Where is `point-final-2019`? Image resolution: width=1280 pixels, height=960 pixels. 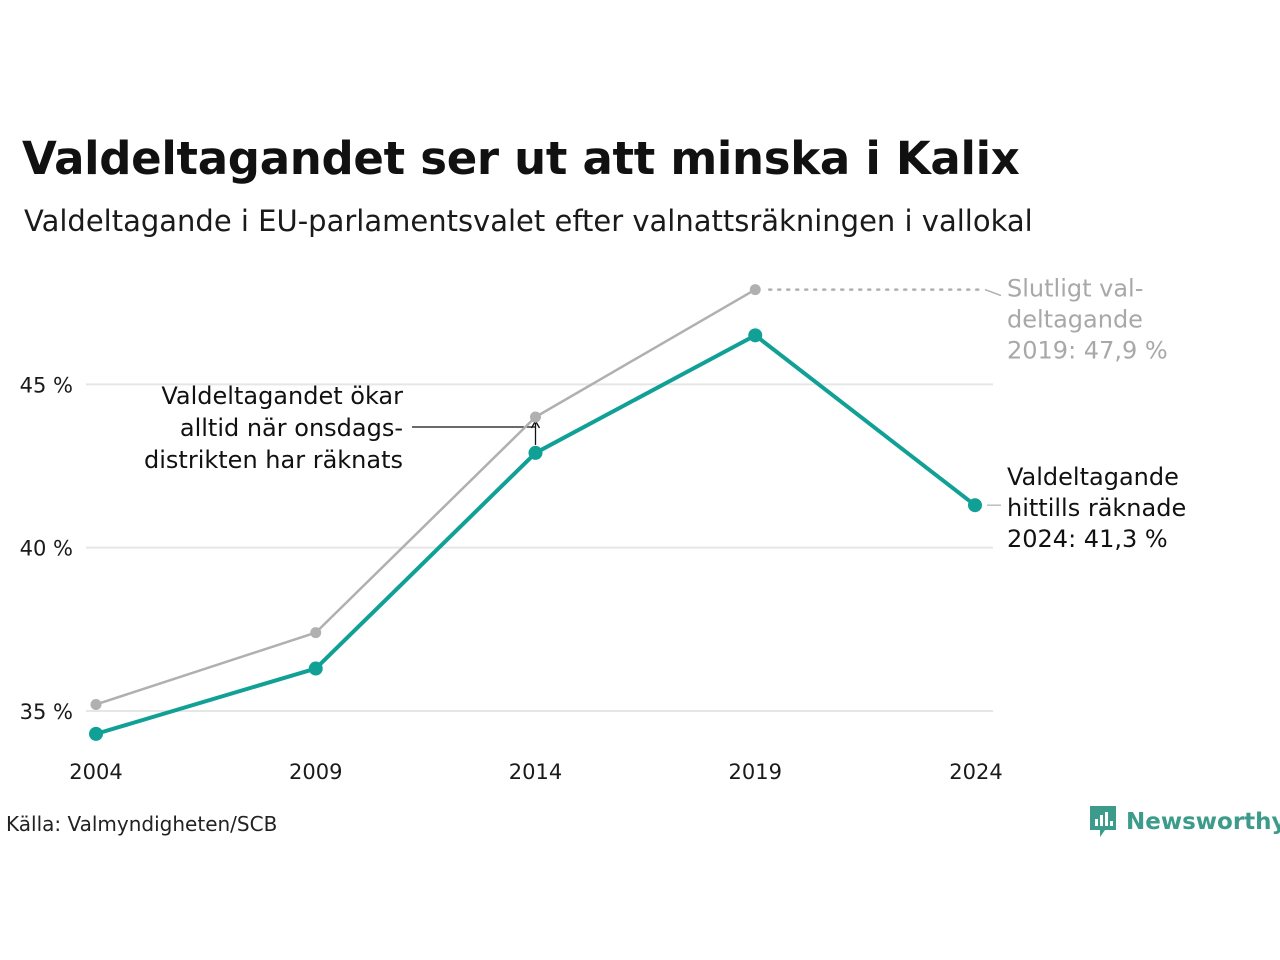 point-final-2019 is located at coordinates (755, 290).